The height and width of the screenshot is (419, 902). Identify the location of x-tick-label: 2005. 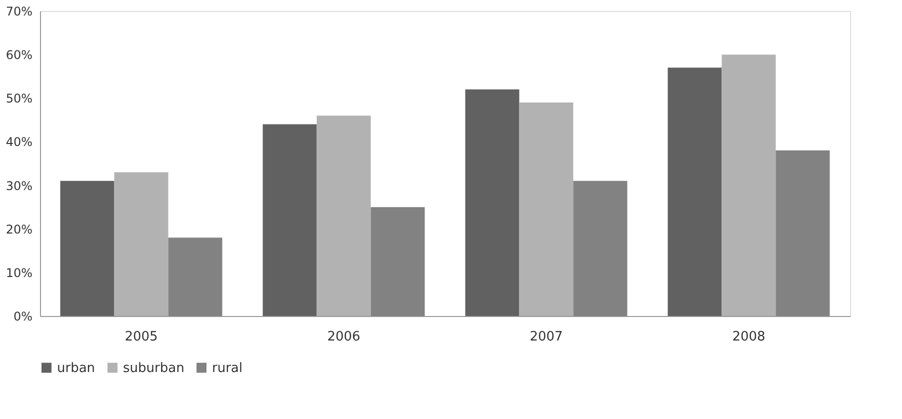
(141, 337).